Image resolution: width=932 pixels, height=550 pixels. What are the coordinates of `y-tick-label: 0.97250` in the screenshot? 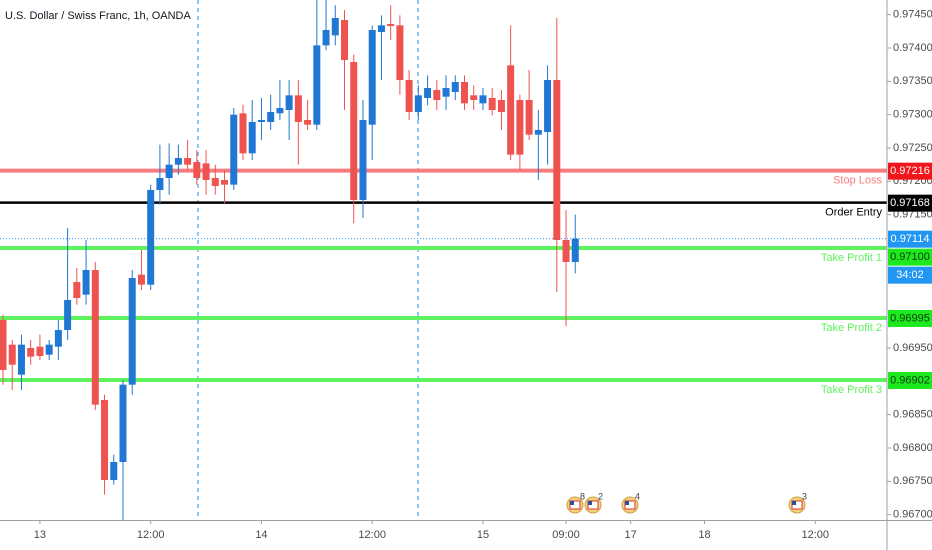 It's located at (912, 148).